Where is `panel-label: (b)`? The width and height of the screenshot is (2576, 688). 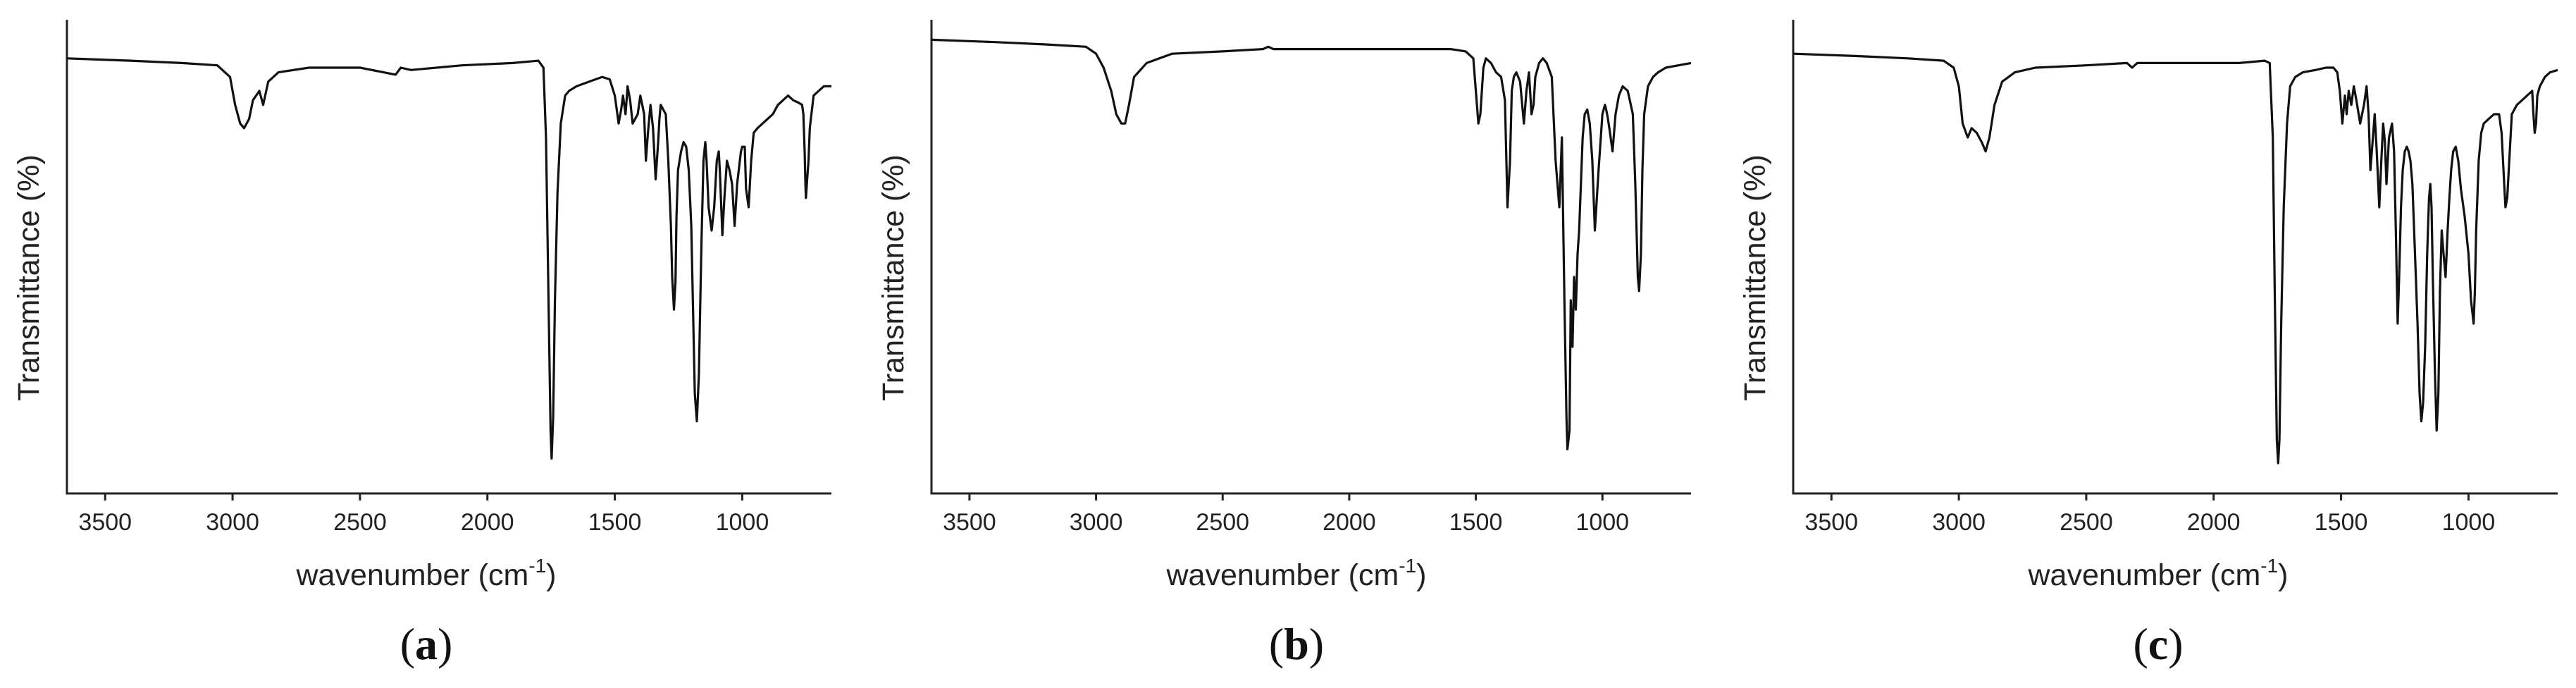 panel-label: (b) is located at coordinates (1296, 644).